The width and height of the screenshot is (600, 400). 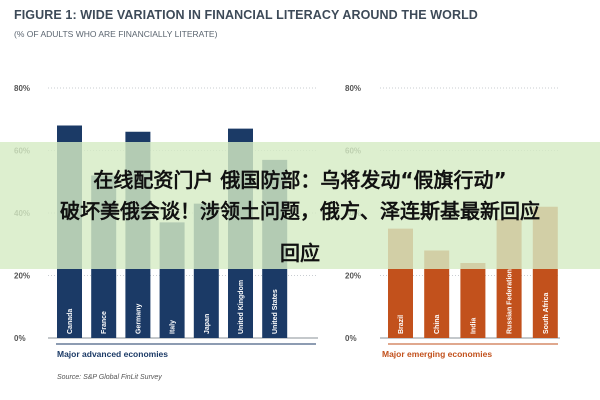 What do you see at coordinates (546, 313) in the screenshot?
I see `x-tick-label: South Africa` at bounding box center [546, 313].